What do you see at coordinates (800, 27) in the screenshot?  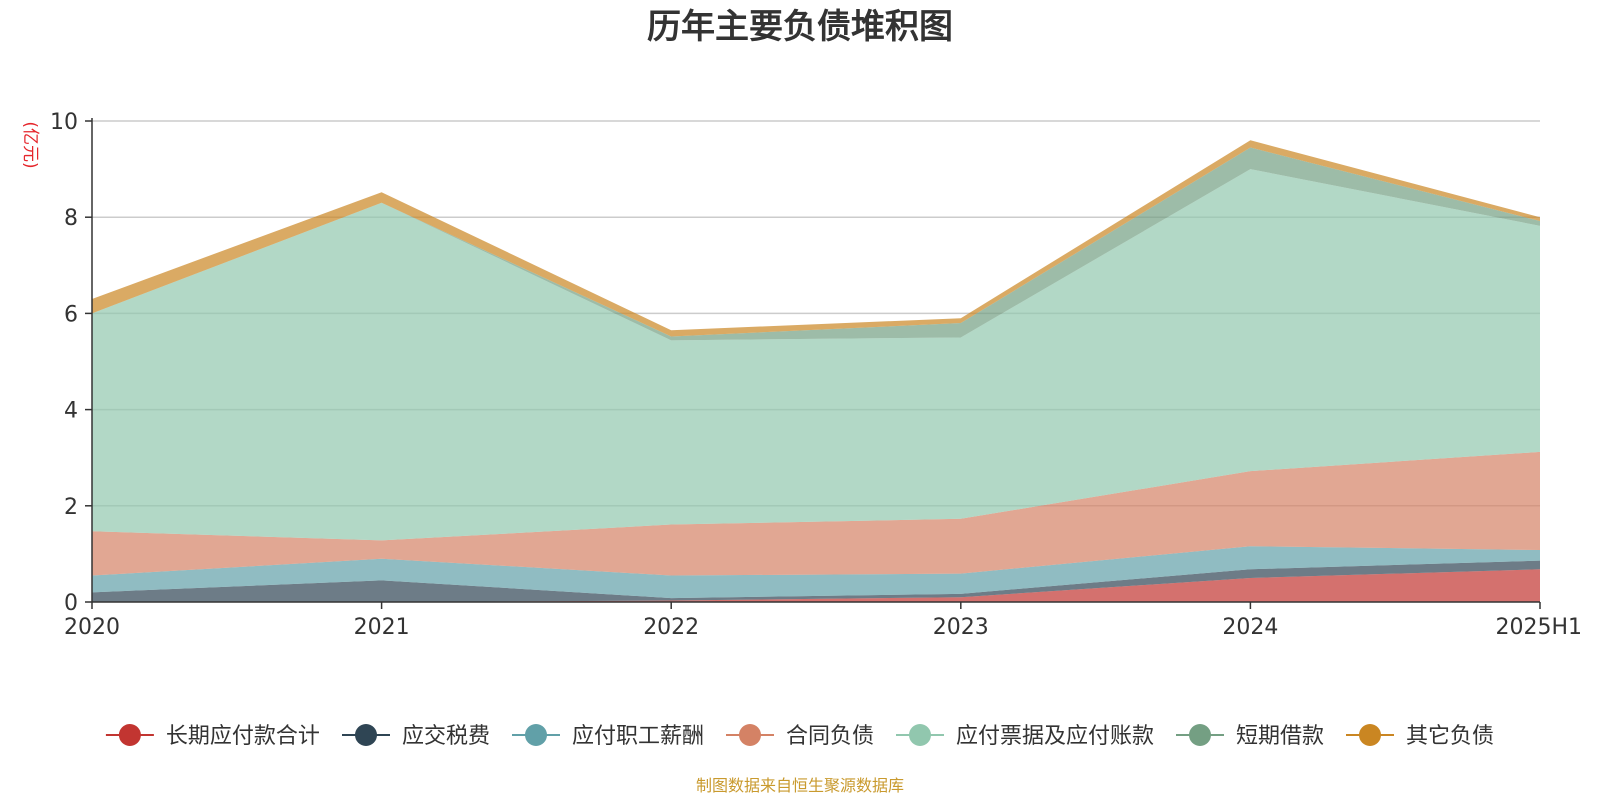 I see `chart-title: 历年主要负债堆积图` at bounding box center [800, 27].